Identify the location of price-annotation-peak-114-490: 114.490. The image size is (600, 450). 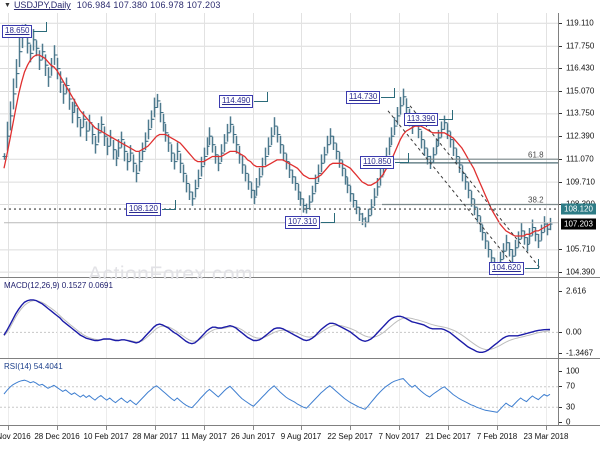
(236, 101).